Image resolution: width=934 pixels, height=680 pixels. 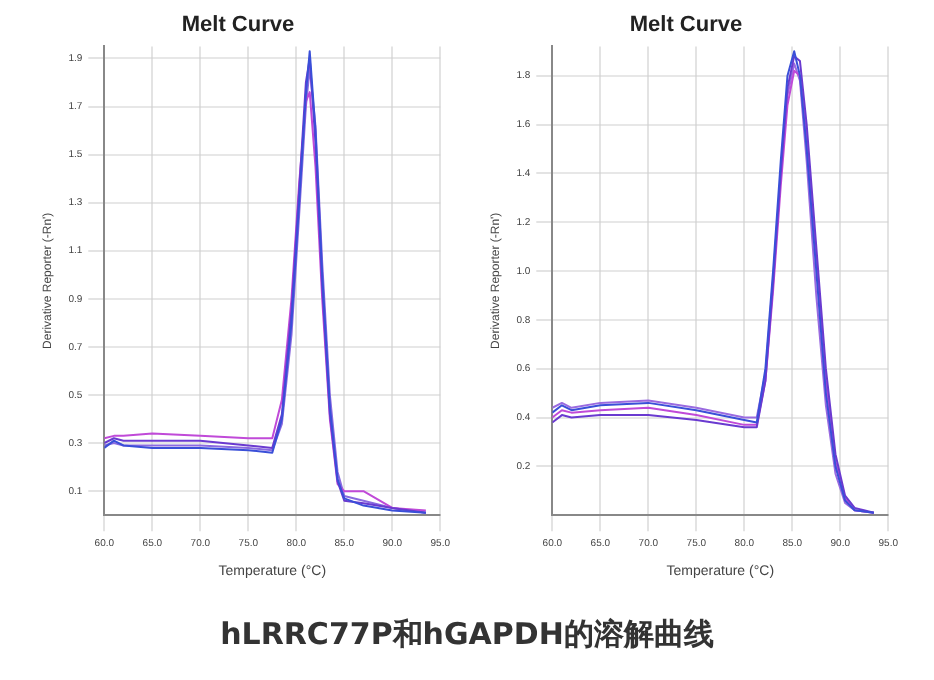 What do you see at coordinates (467, 635) in the screenshot?
I see `text: hLRRC77P和hGAPDH的溶解曲线` at bounding box center [467, 635].